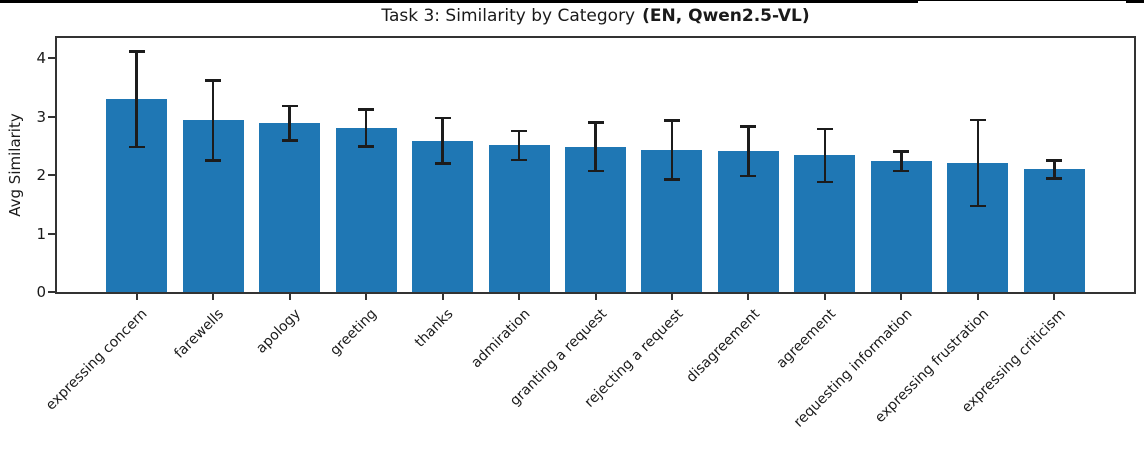  I want to click on y-tick-label: 0, so click(41, 292).